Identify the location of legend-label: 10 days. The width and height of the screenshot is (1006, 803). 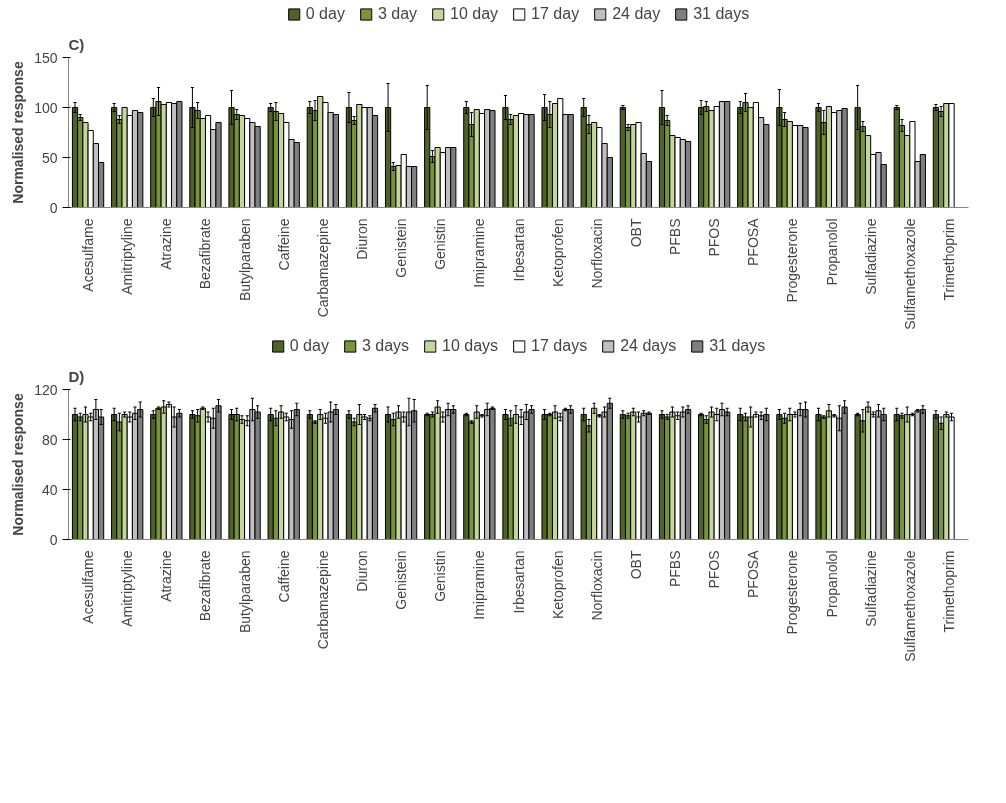
(470, 346).